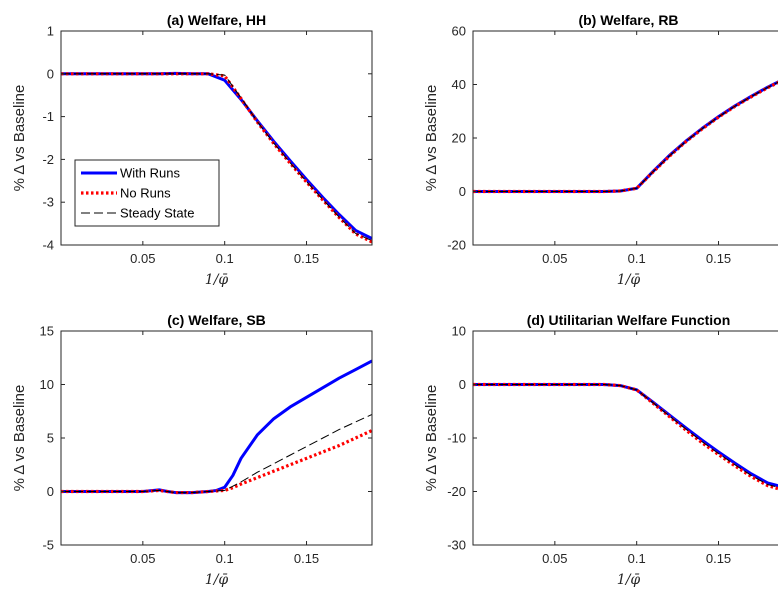  Describe the element at coordinates (48, 202) in the screenshot. I see `y-tick-label: -3` at that location.